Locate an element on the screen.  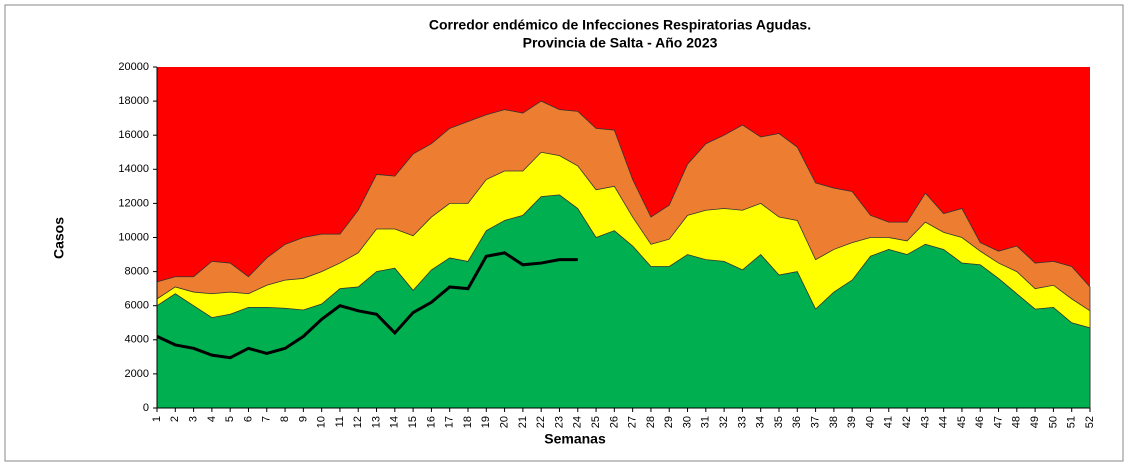
x-tick-label: 18 is located at coordinates (468, 422).